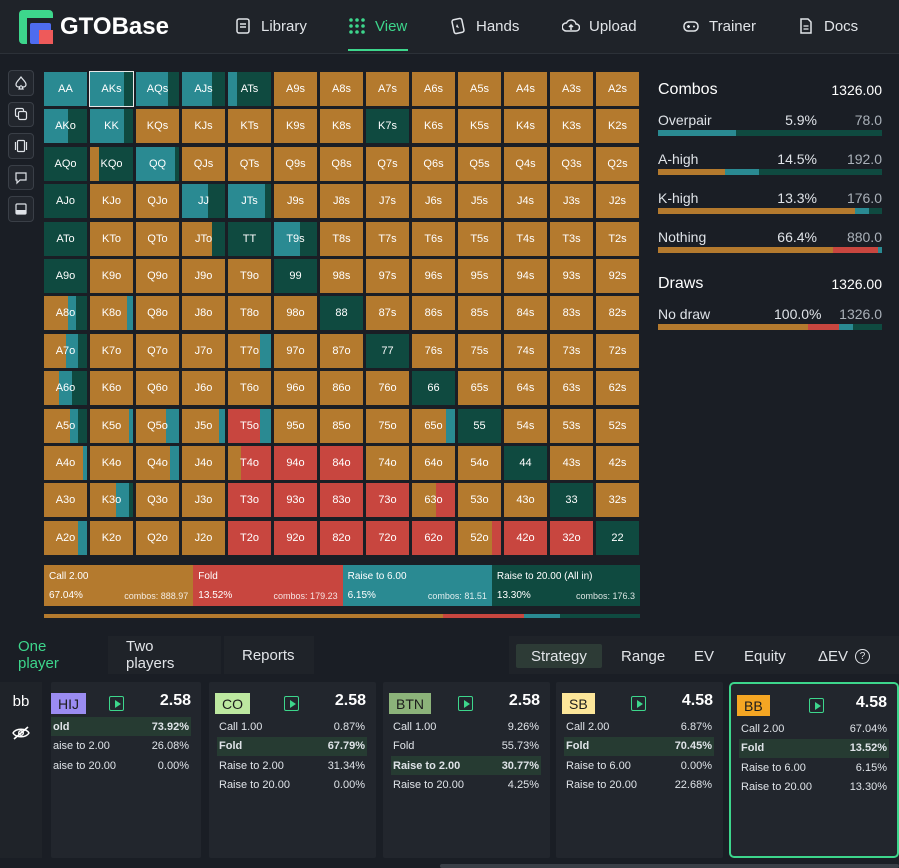  Describe the element at coordinates (157, 537) in the screenshot. I see `hand-cell-Q2o: Q2o` at that location.